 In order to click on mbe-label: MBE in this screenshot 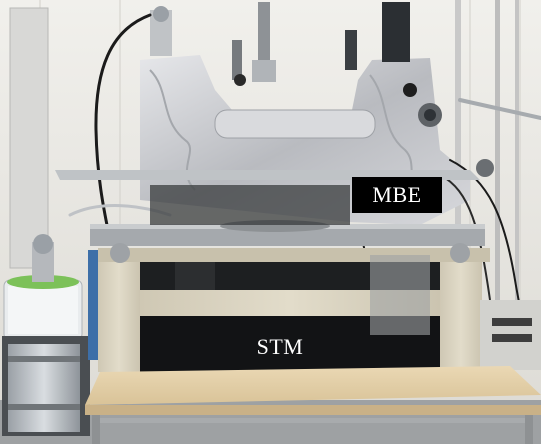, I will do `click(397, 195)`.